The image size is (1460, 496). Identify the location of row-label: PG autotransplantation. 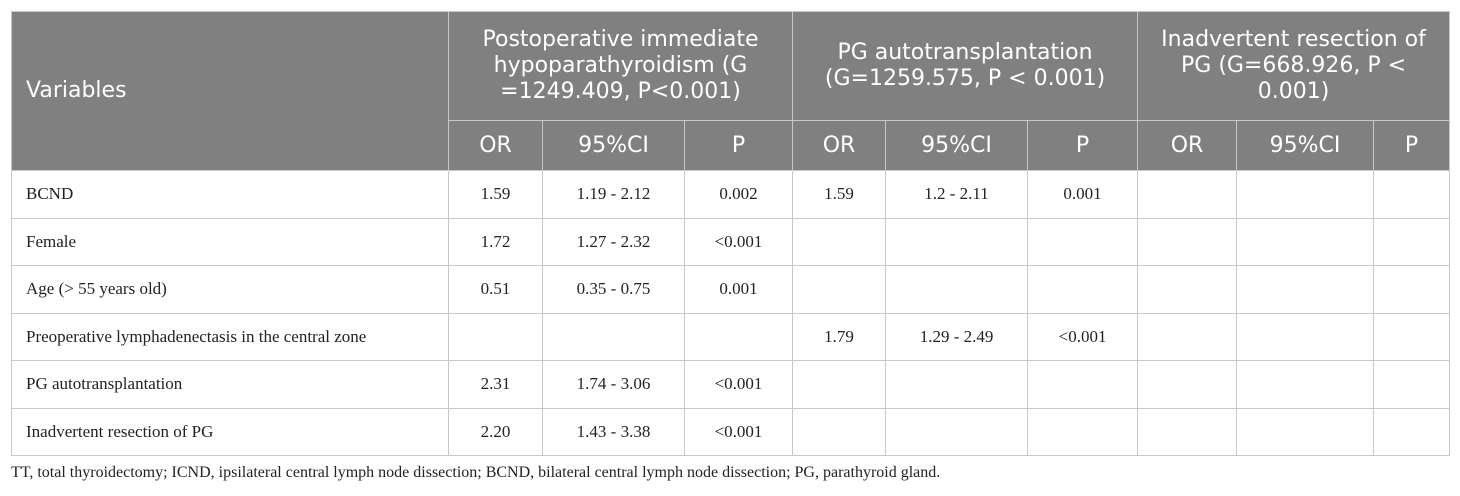
(230, 384).